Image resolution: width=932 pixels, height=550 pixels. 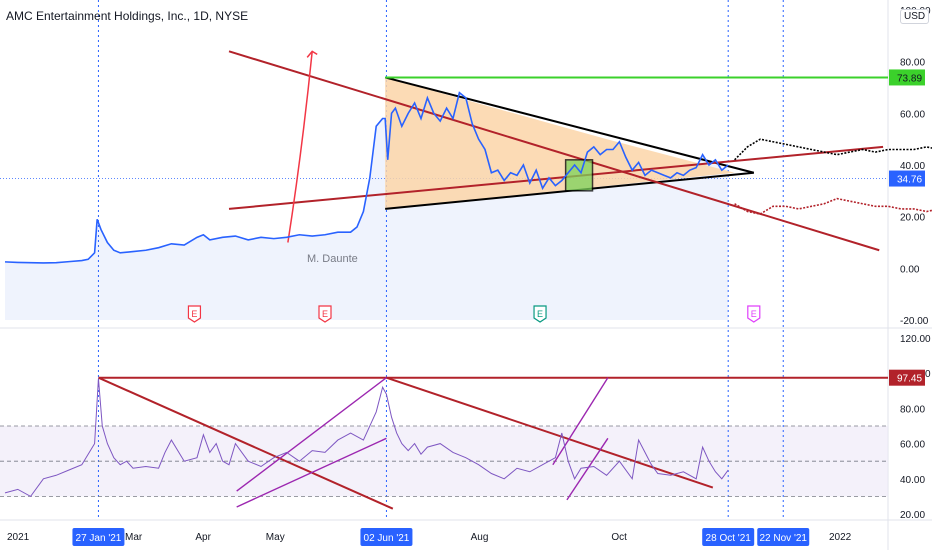 What do you see at coordinates (569, 125) in the screenshot?
I see `triangle-upper-edge` at bounding box center [569, 125].